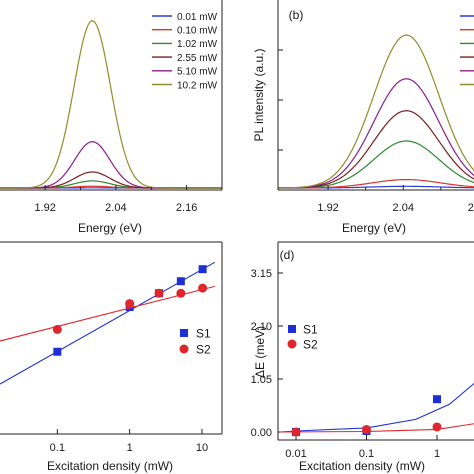 This screenshot has height=474, width=474. What do you see at coordinates (197, 44) in the screenshot?
I see `legend-label-a-2: 1.02 mW` at bounding box center [197, 44].